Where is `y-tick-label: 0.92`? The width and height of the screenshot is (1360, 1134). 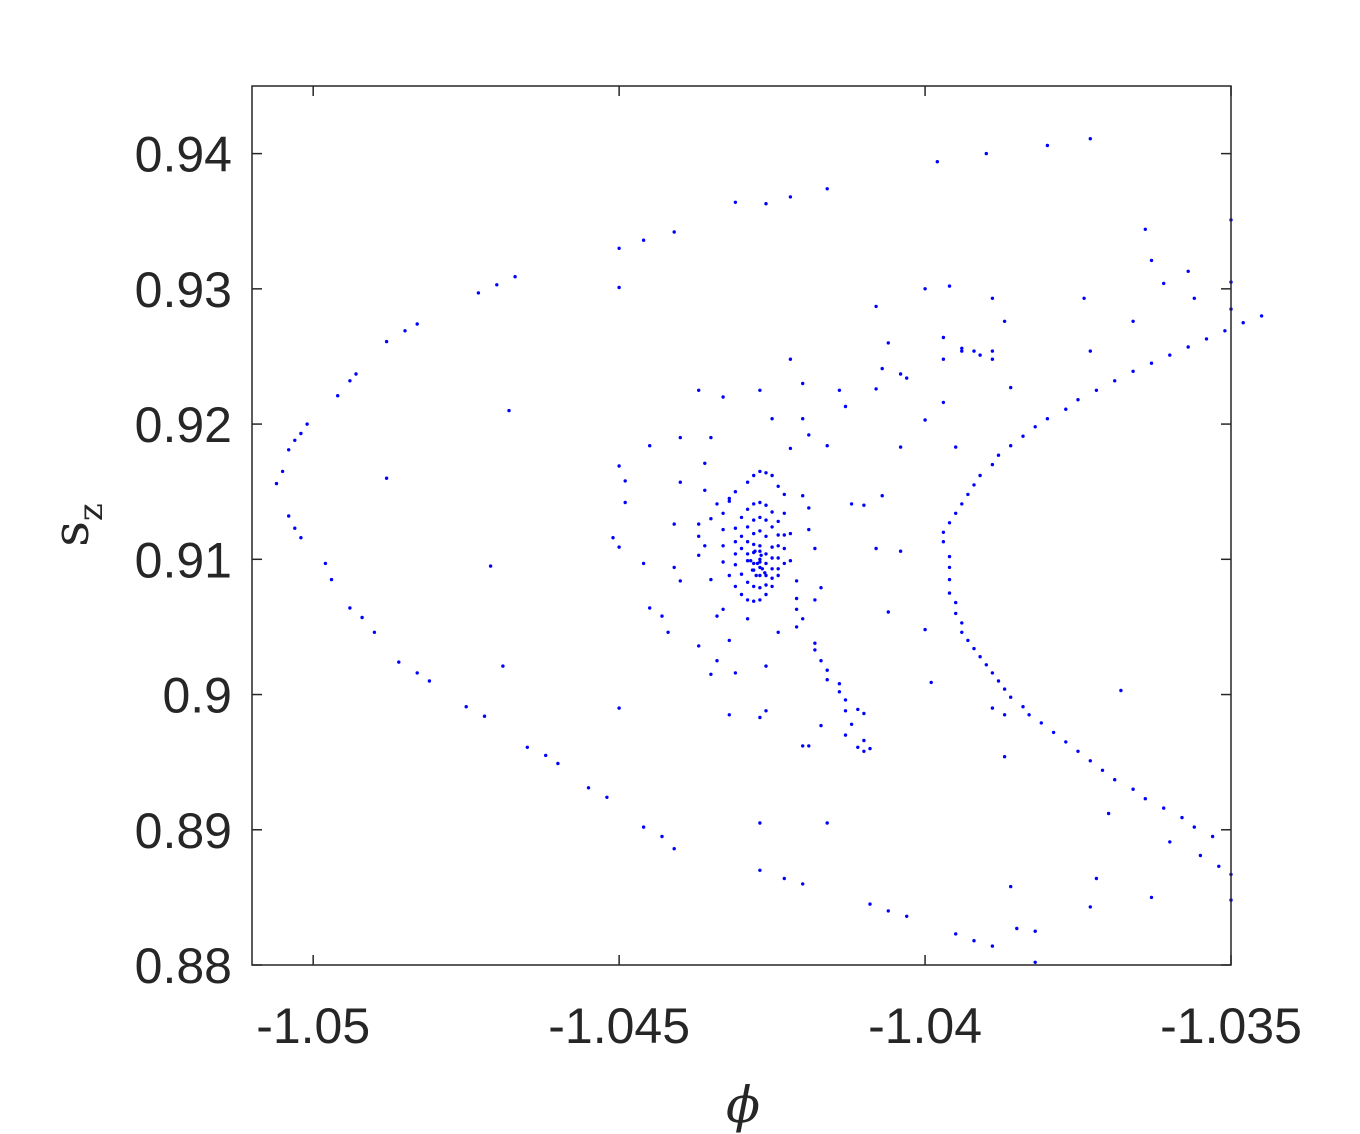
y-tick-label: 0.92 is located at coordinates (183, 425).